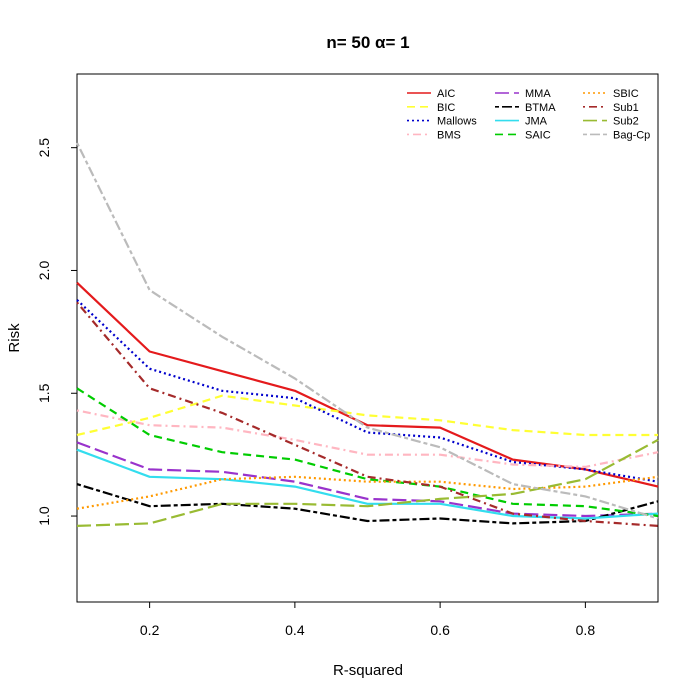  What do you see at coordinates (626, 122) in the screenshot?
I see `legend-label-sub2: Sub2` at bounding box center [626, 122].